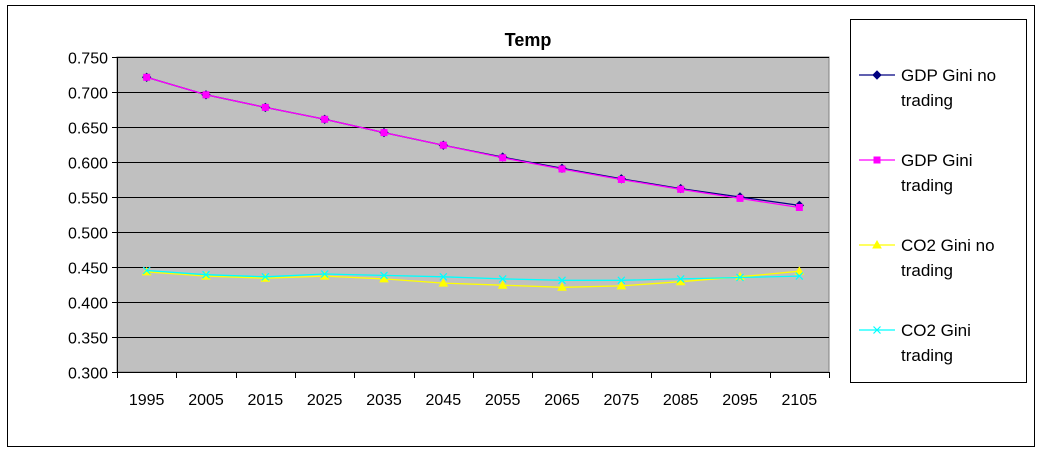  Describe the element at coordinates (927, 88) in the screenshot. I see `legend-entry: GDP Gini no trading` at that location.